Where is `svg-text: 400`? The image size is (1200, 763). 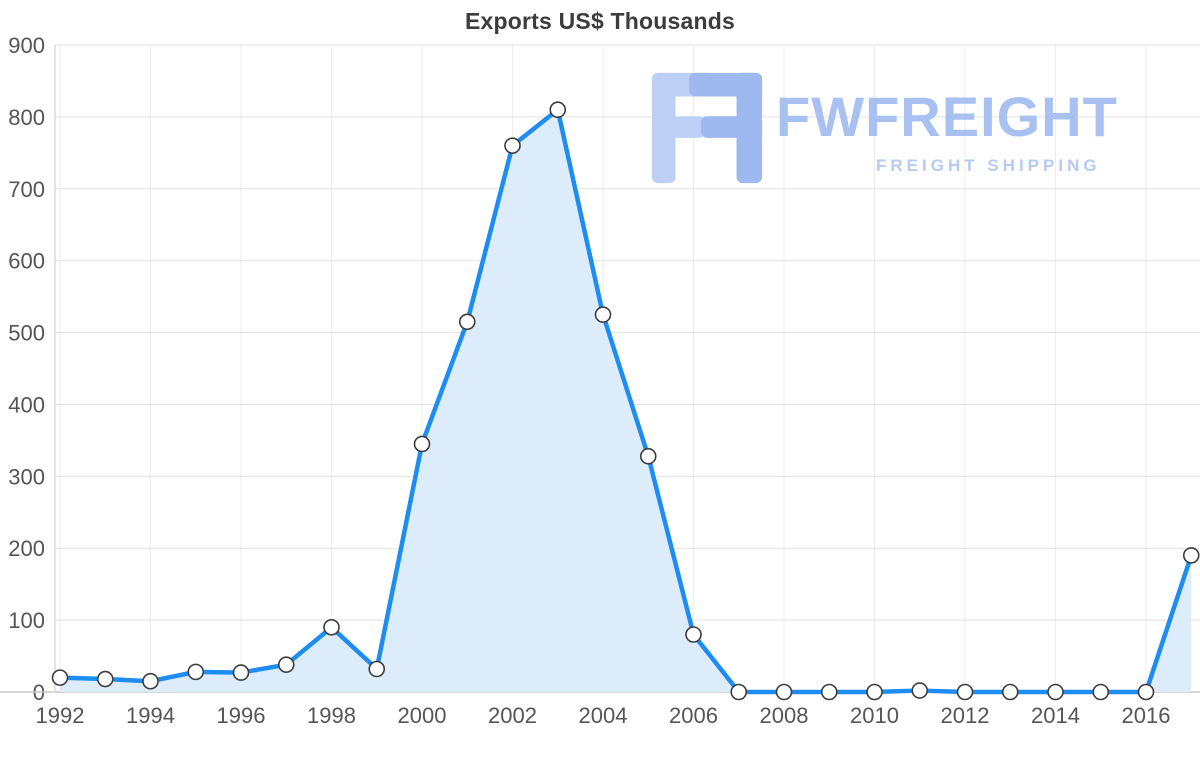
svg-text: 400 is located at coordinates (26, 404).